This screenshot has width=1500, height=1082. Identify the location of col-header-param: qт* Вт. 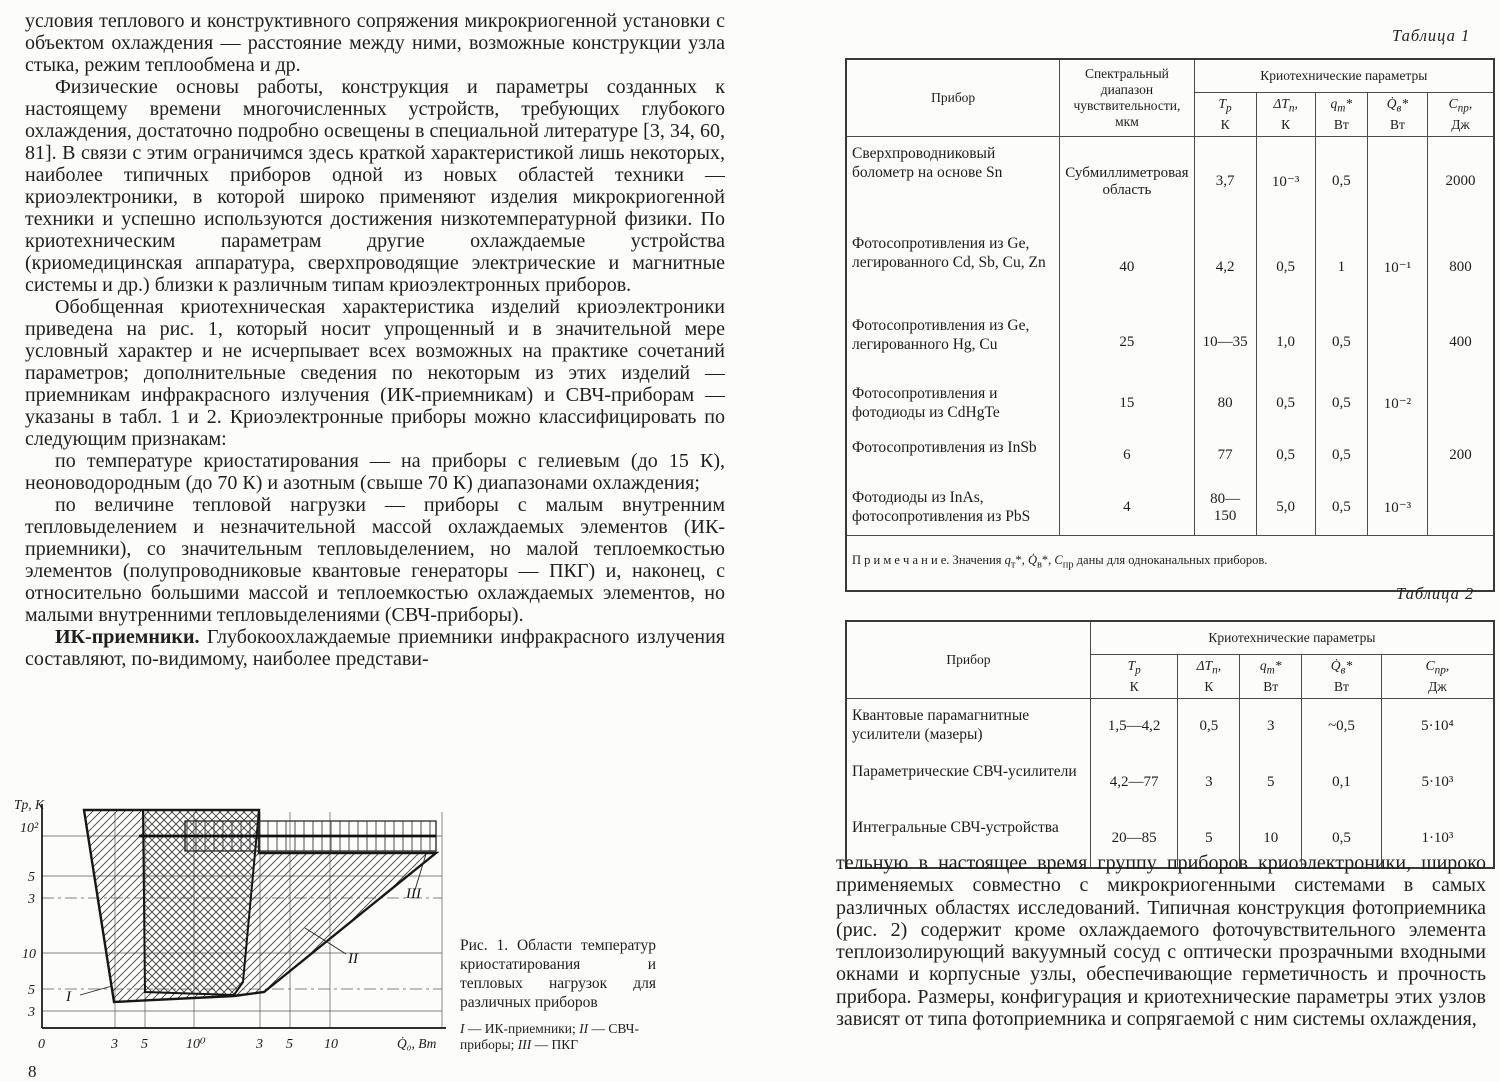
(1271, 676).